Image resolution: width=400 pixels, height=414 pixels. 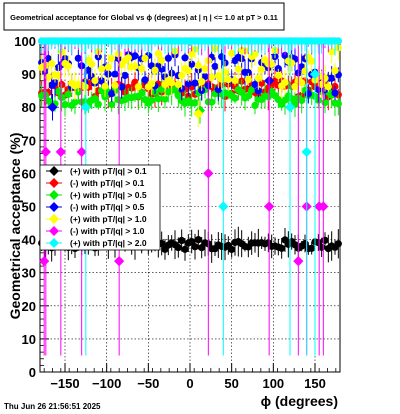 What do you see at coordinates (273, 383) in the screenshot?
I see `x-tick-label: 100` at bounding box center [273, 383].